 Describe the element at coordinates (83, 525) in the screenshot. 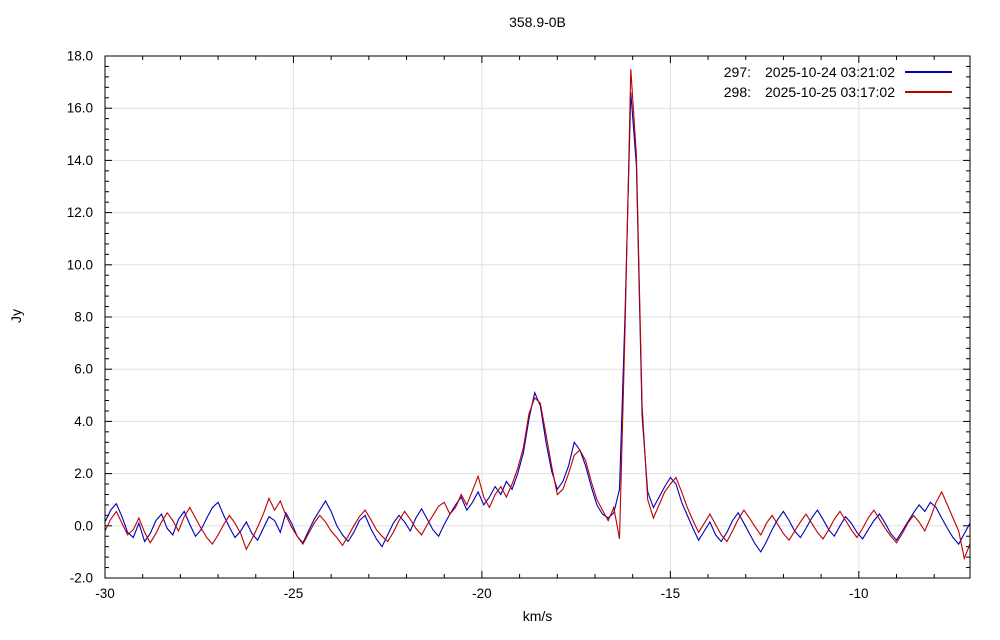

I see `y-tick-label: 0.0` at that location.